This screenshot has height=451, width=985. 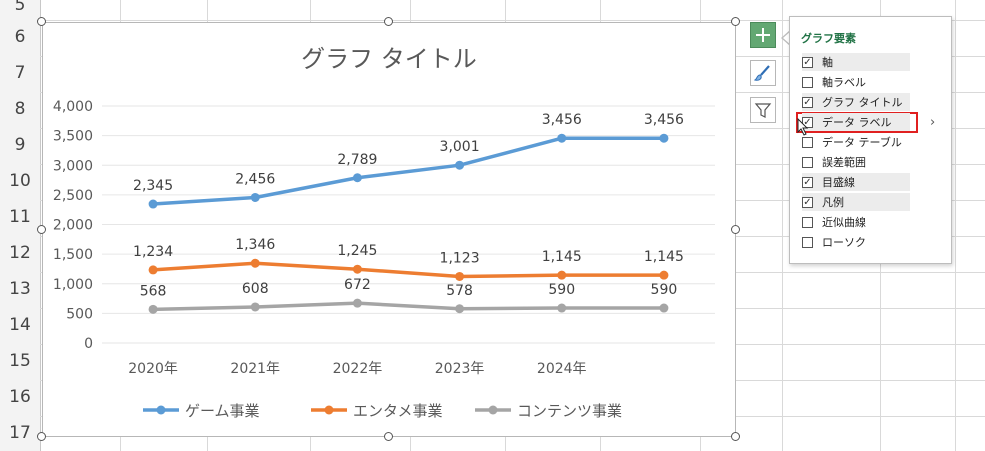 What do you see at coordinates (763, 73) in the screenshot?
I see `chart-styles-button` at bounding box center [763, 73].